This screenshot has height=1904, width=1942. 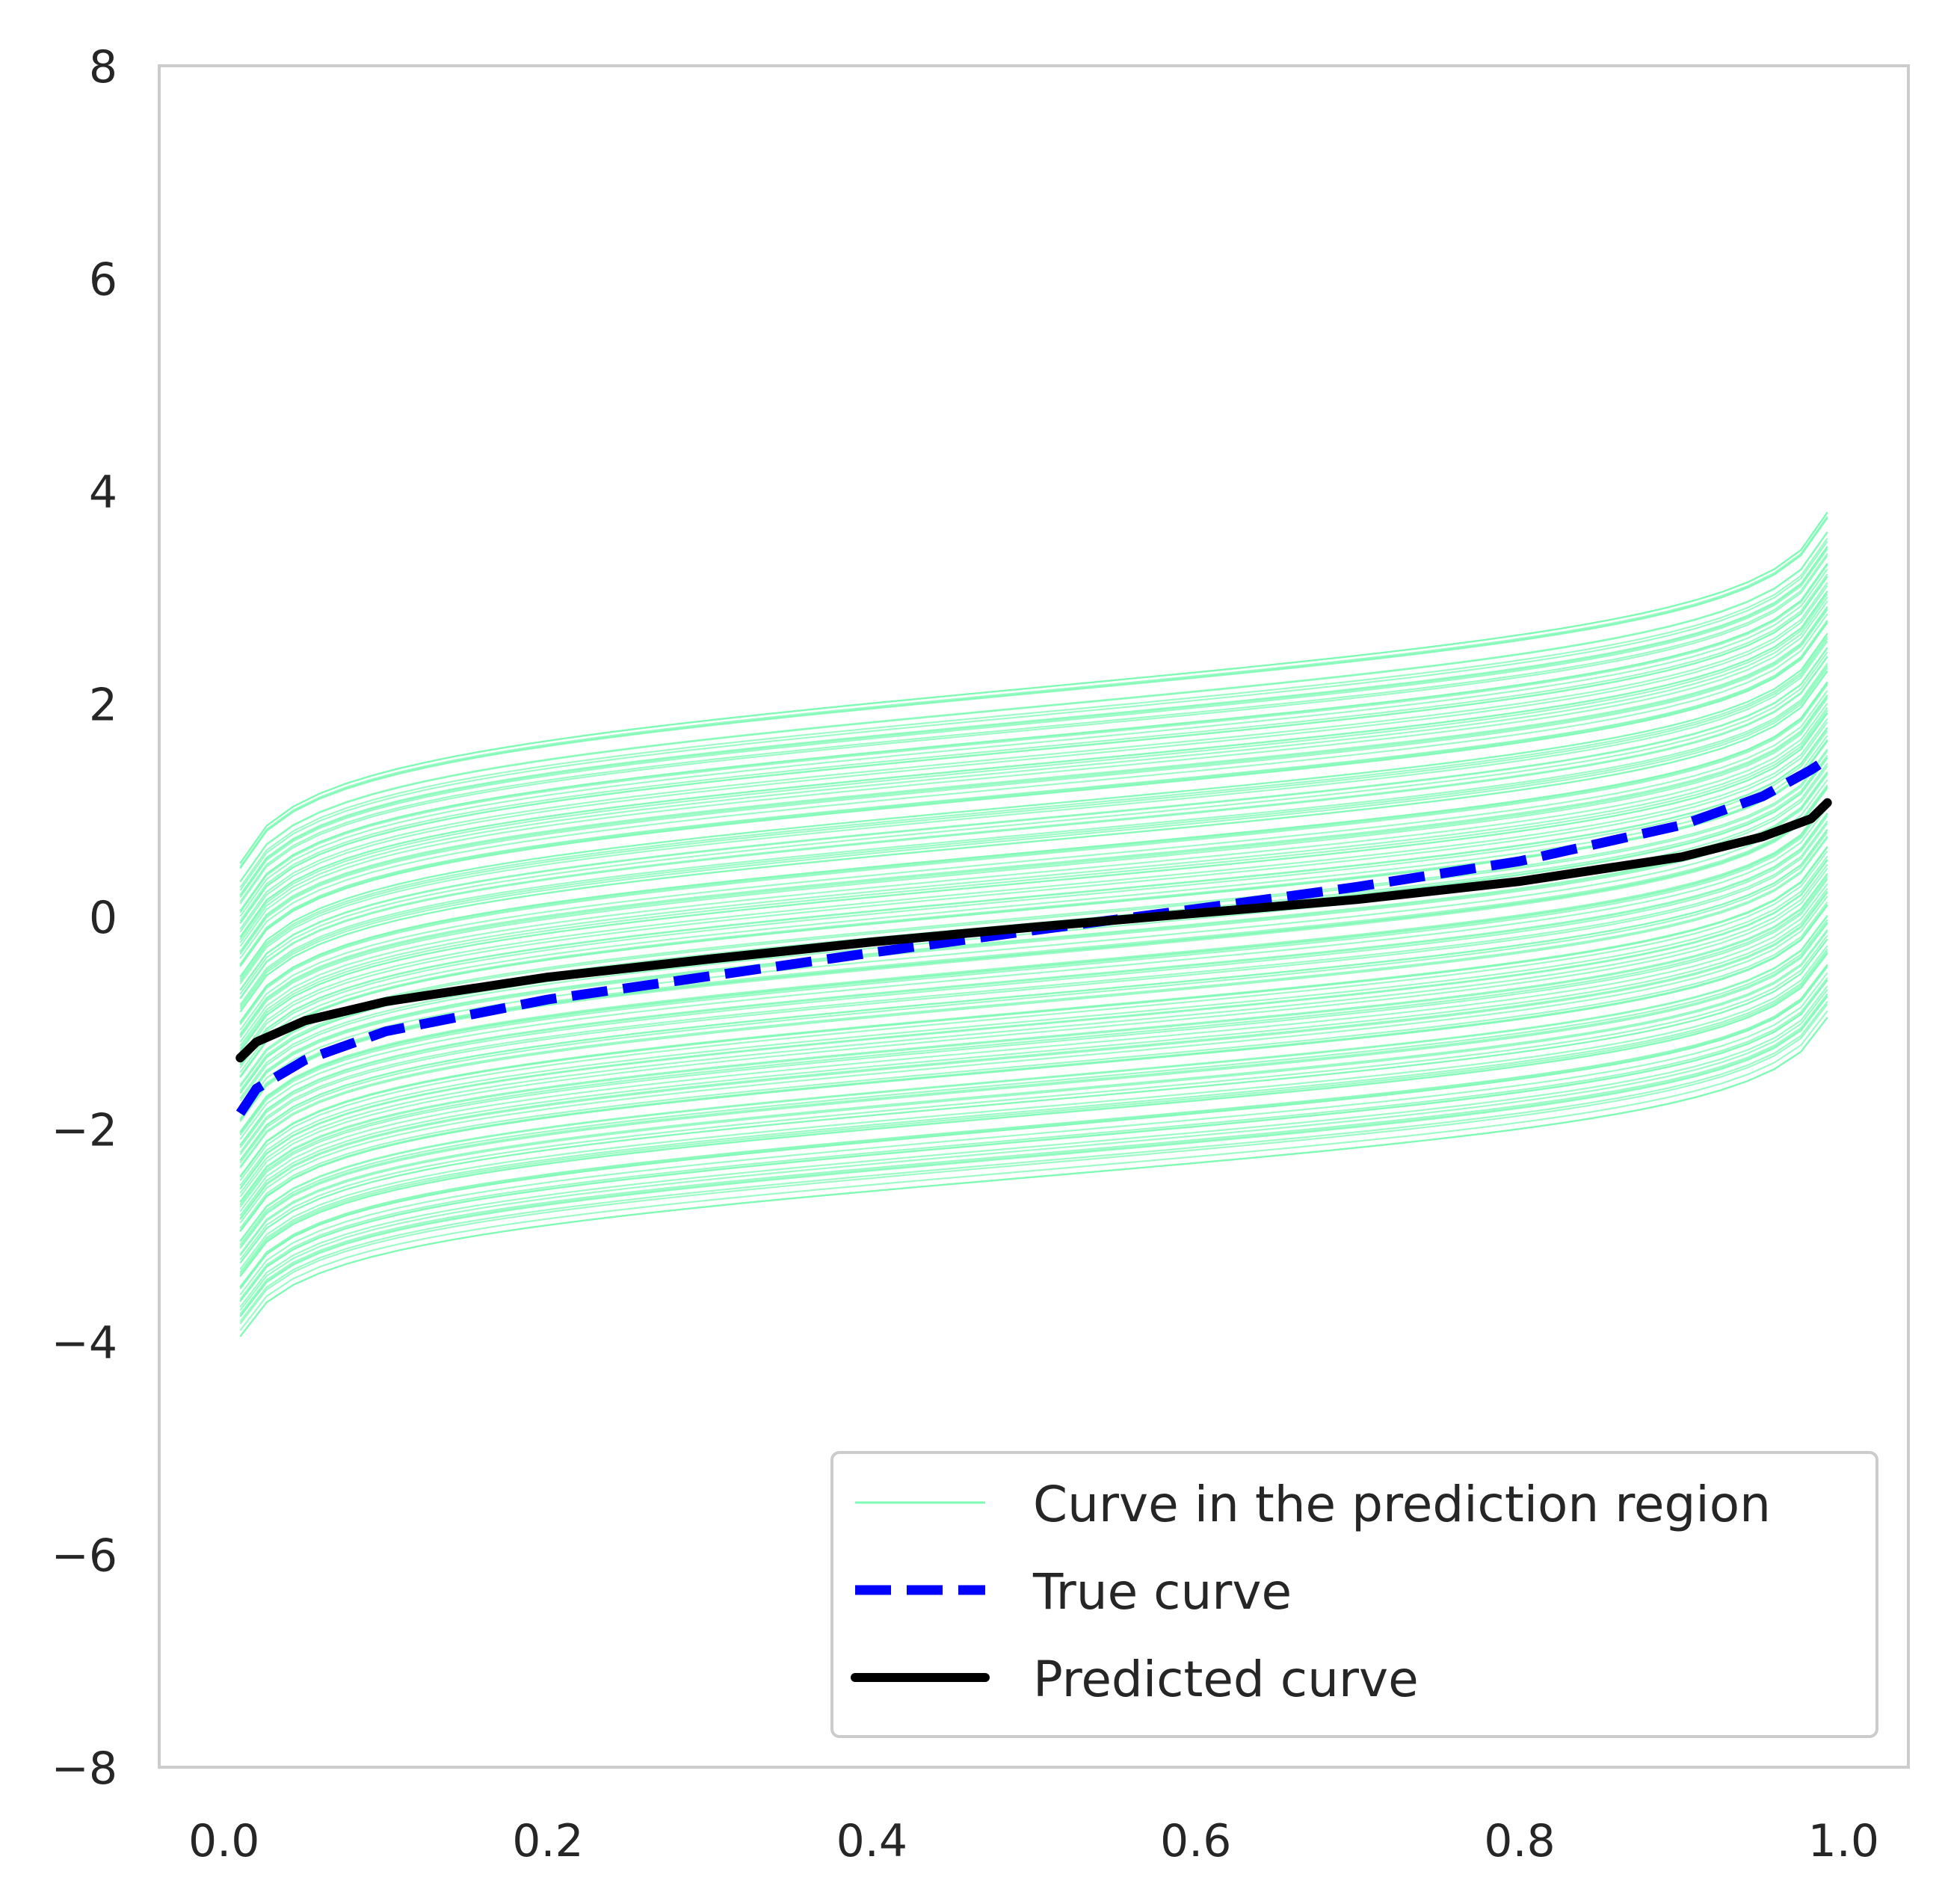 What do you see at coordinates (1034, 1841) in the screenshot?
I see `x-tick-labels: 0.0 0.2 0.4 0.6 0.8 1.0` at bounding box center [1034, 1841].